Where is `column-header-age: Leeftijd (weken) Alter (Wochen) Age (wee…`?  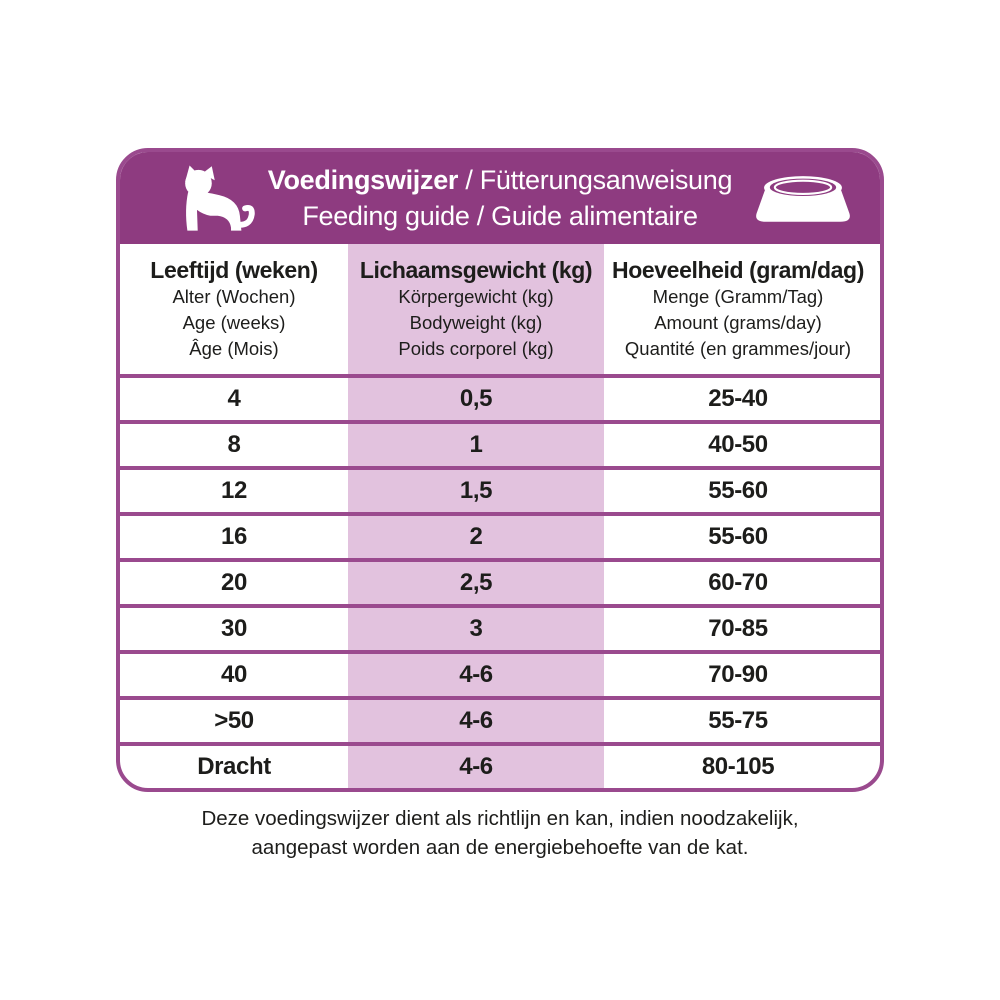
column-header-age: Leeftijd (weken) Alter (Wochen) Age (wee… is located at coordinates (234, 308).